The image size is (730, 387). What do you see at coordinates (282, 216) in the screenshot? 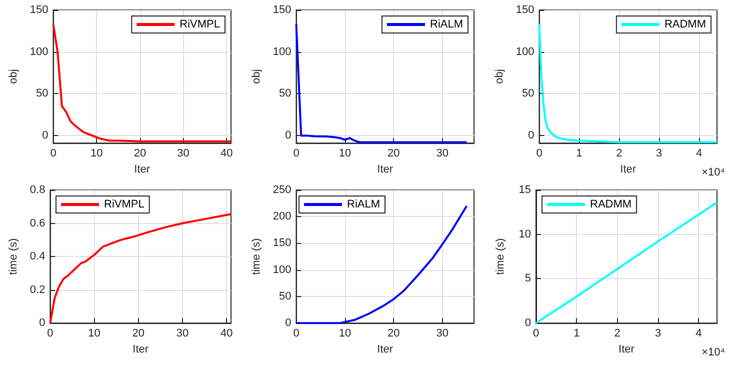
I see `y-tick-label: 200` at bounding box center [282, 216].